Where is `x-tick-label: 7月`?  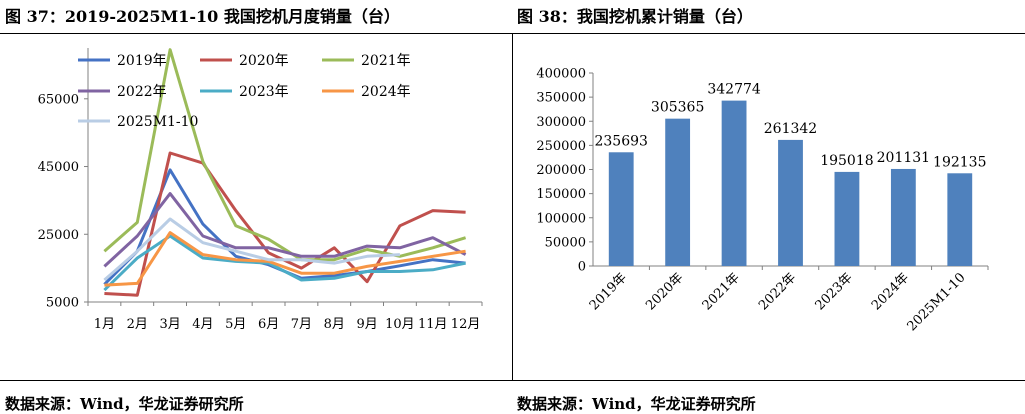
x-tick-label: 7月 is located at coordinates (301, 324).